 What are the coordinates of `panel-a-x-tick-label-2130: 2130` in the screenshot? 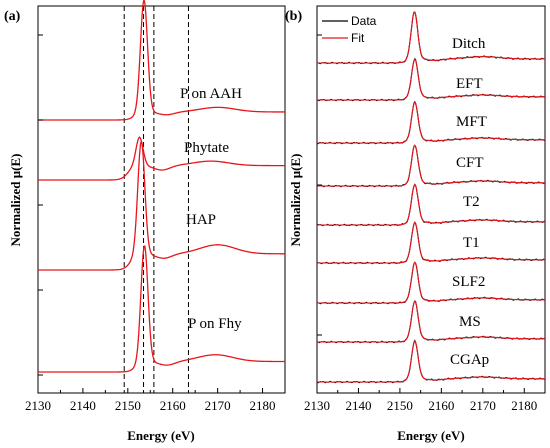 It's located at (38, 405).